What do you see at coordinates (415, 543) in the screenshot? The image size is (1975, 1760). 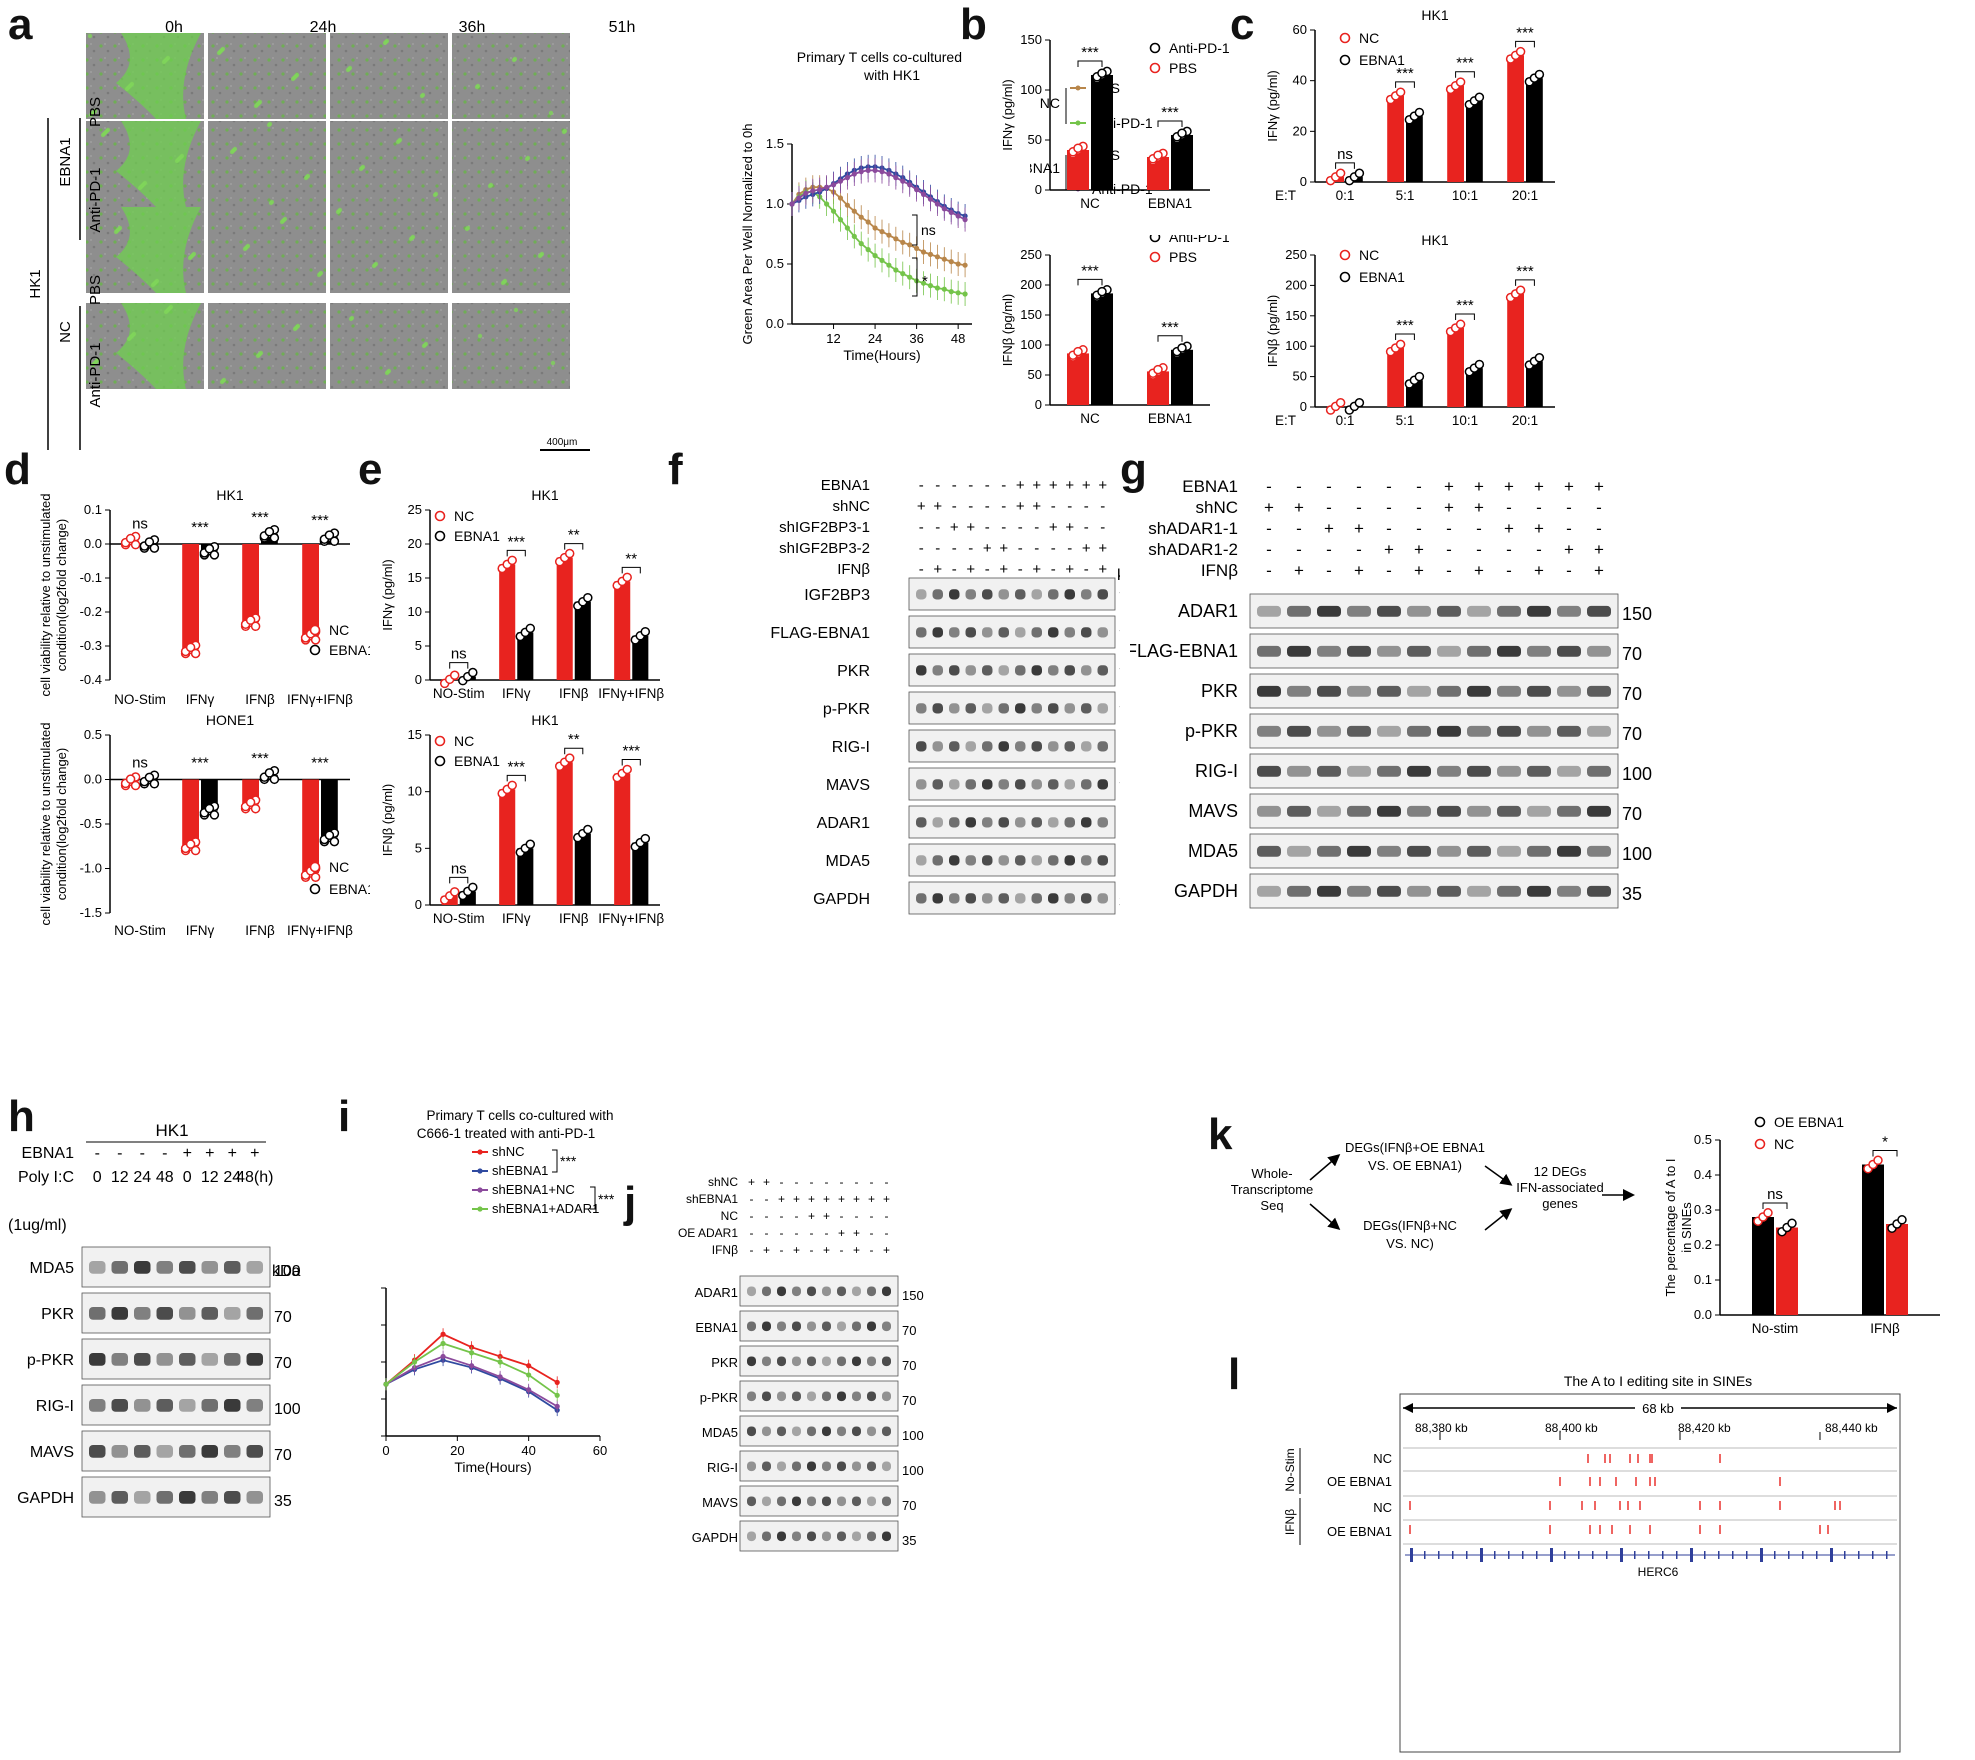 I see `y-tick-label: 20` at bounding box center [415, 543].